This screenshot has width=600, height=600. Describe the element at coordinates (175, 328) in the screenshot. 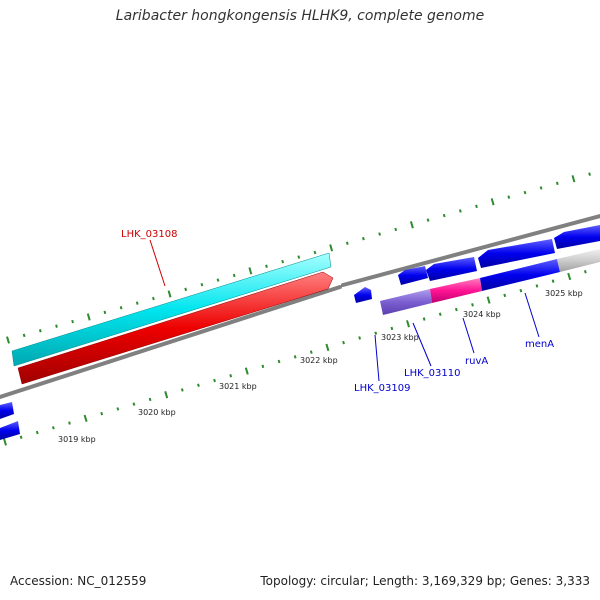

I see `gene-red` at that location.